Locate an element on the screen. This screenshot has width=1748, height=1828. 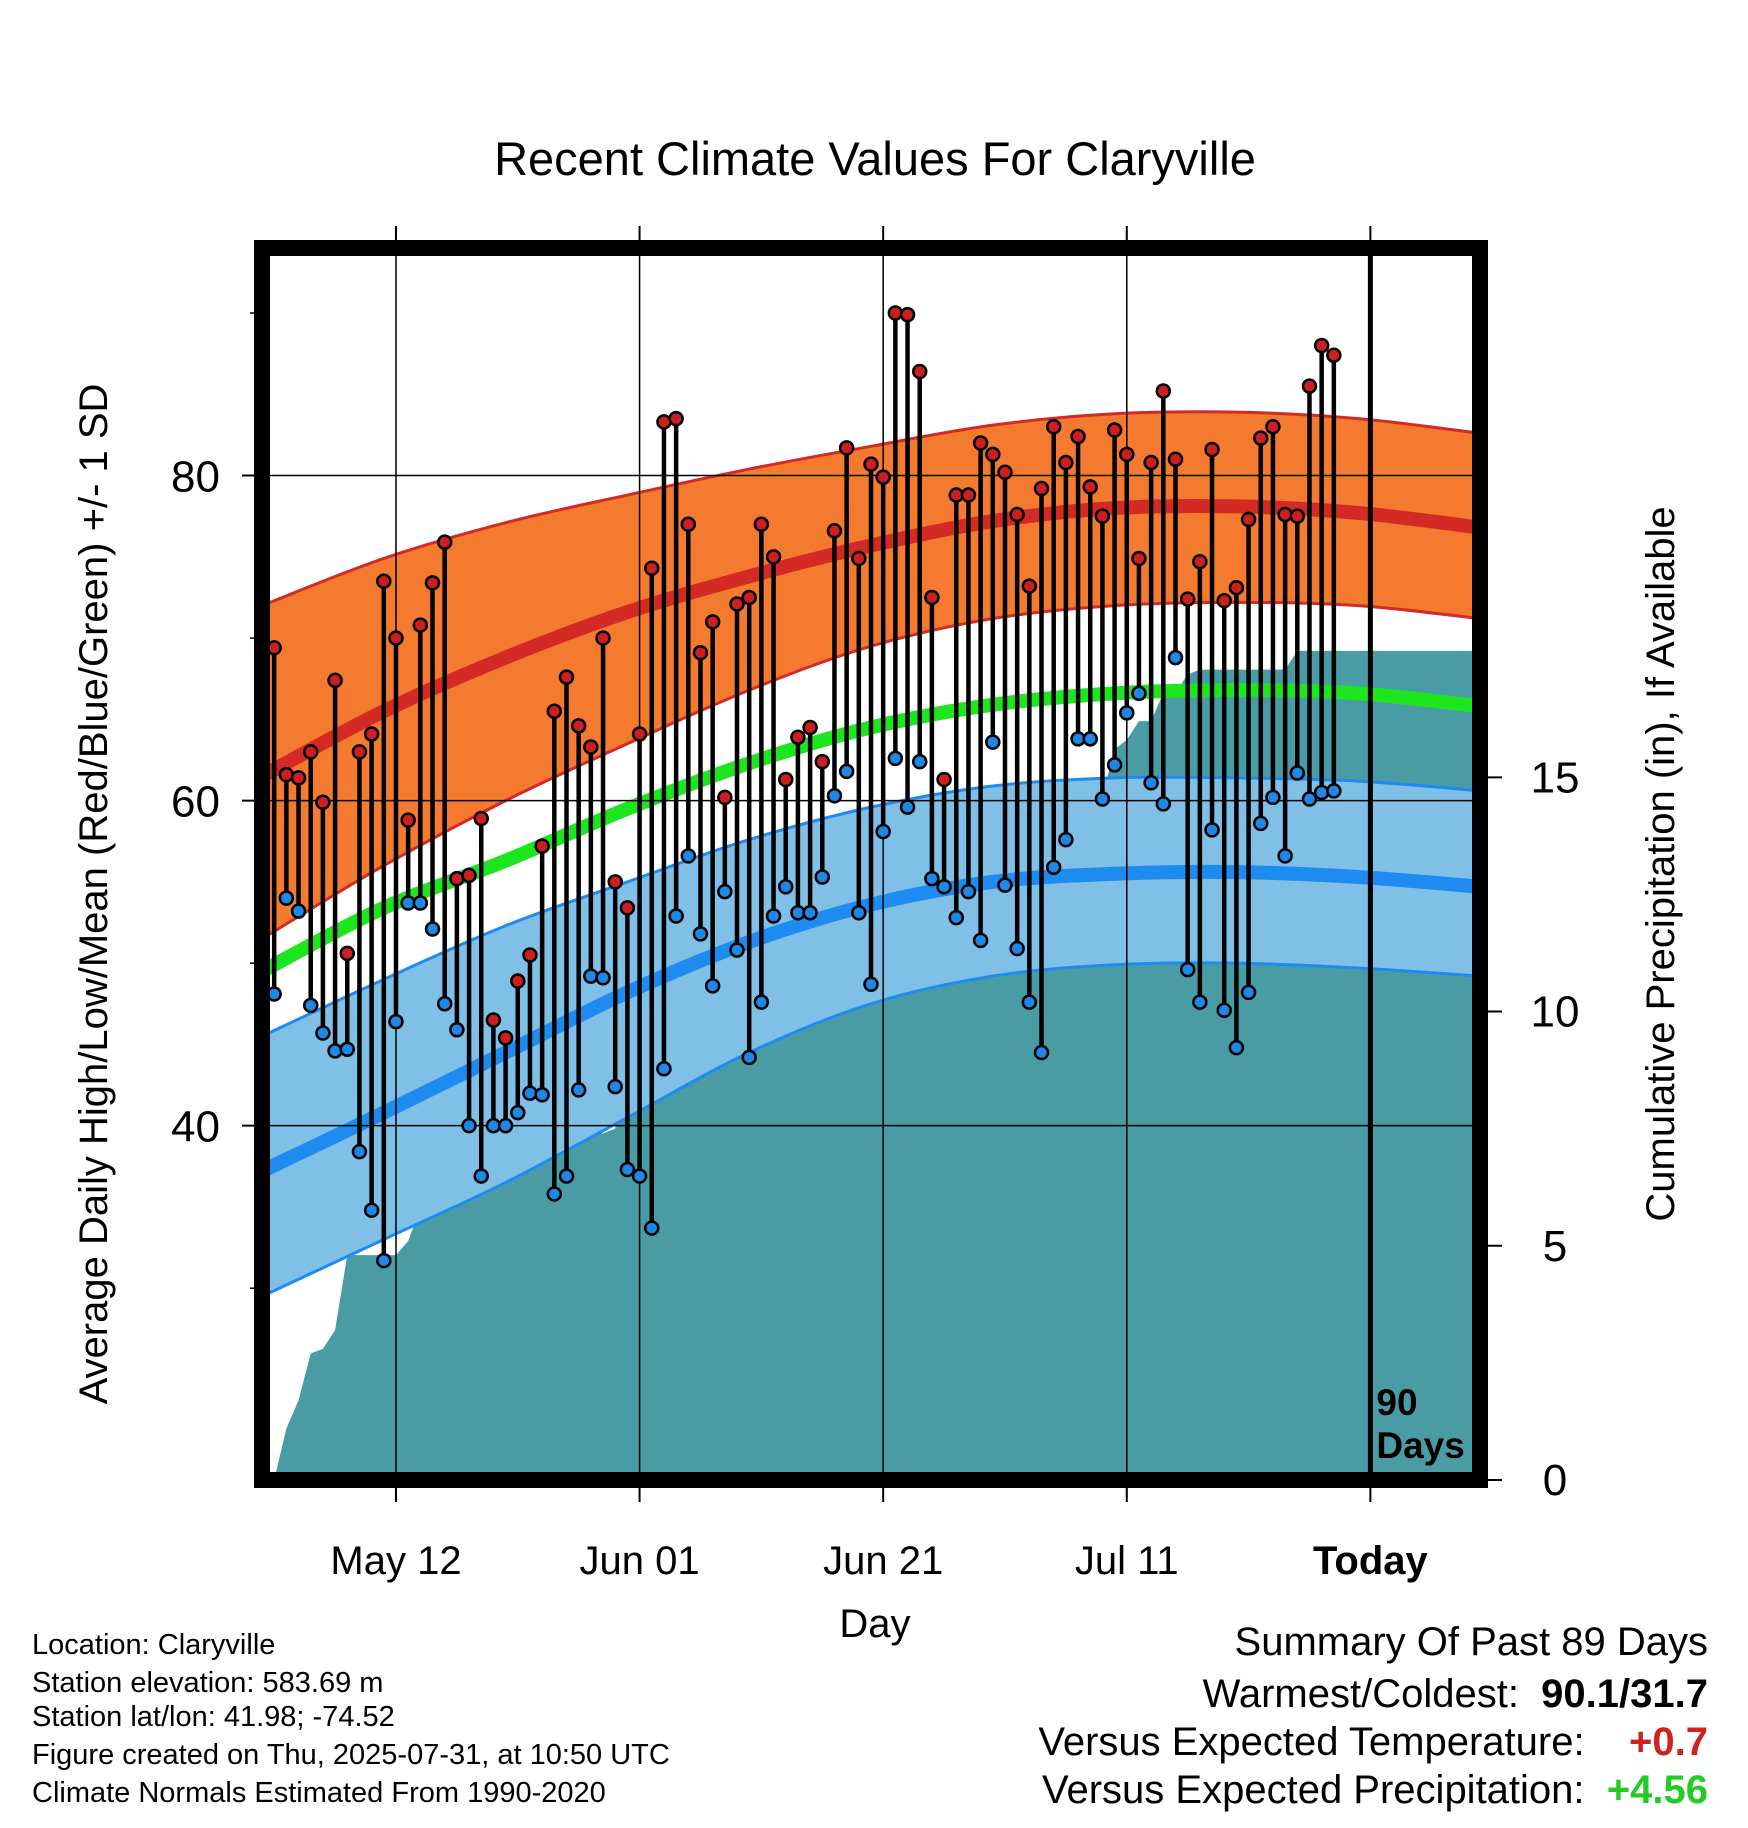
summary-temp: Versus Expected Temperature: +0.7 is located at coordinates (1373, 1742).